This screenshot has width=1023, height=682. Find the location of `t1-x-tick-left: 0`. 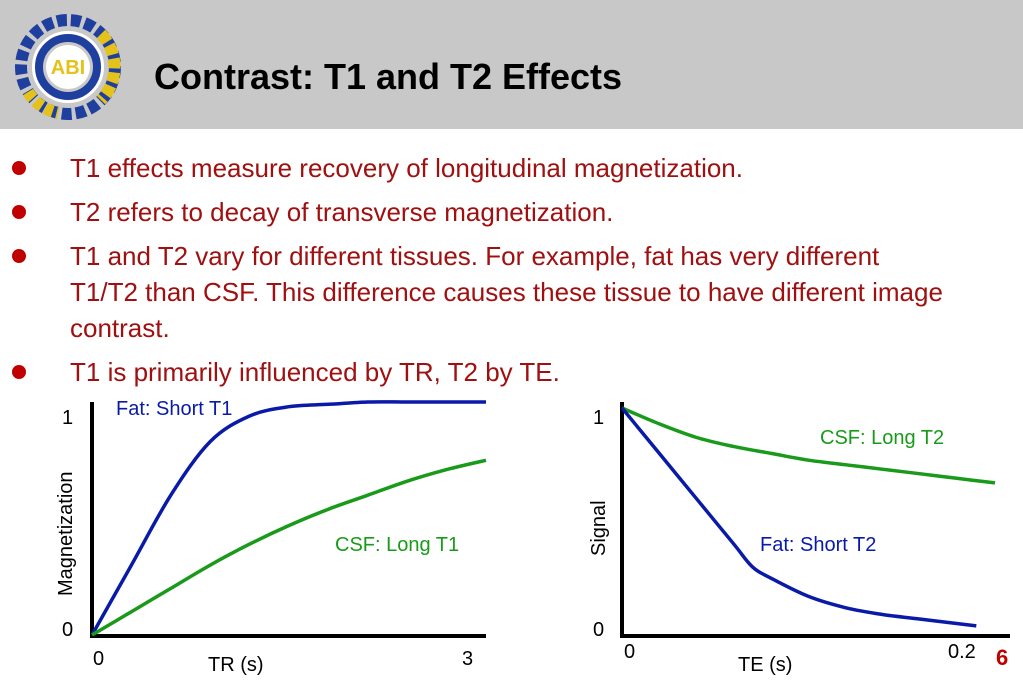

t1-x-tick-left: 0 is located at coordinates (98, 659).